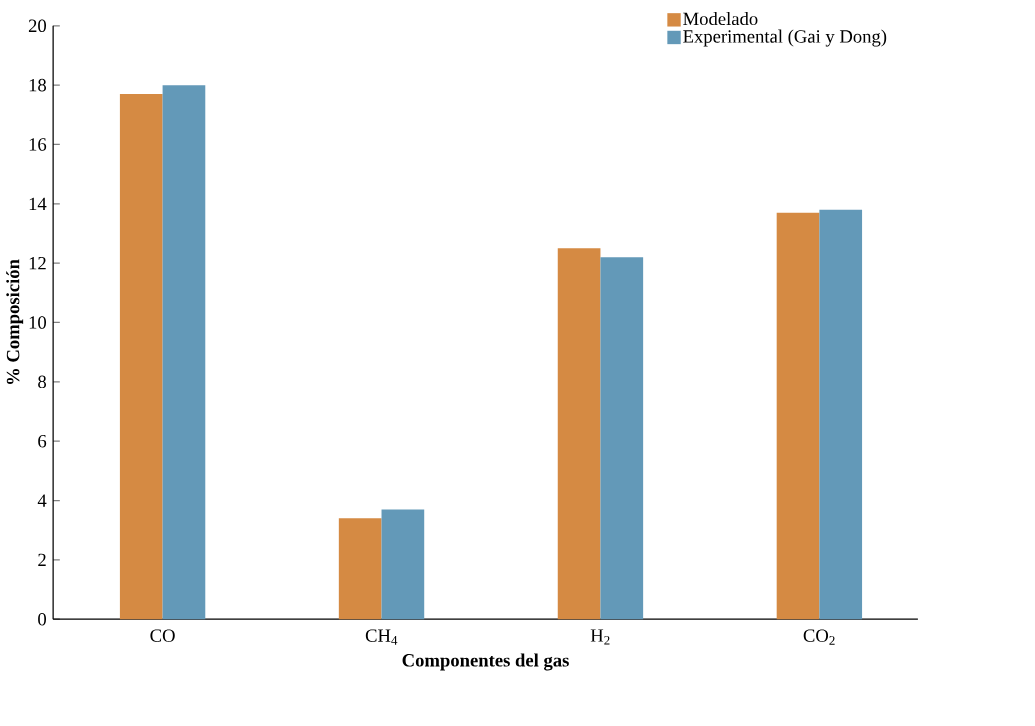 Image resolution: width=1035 pixels, height=726 pixels. Describe the element at coordinates (37, 263) in the screenshot. I see `y-tick-label: 12` at that location.